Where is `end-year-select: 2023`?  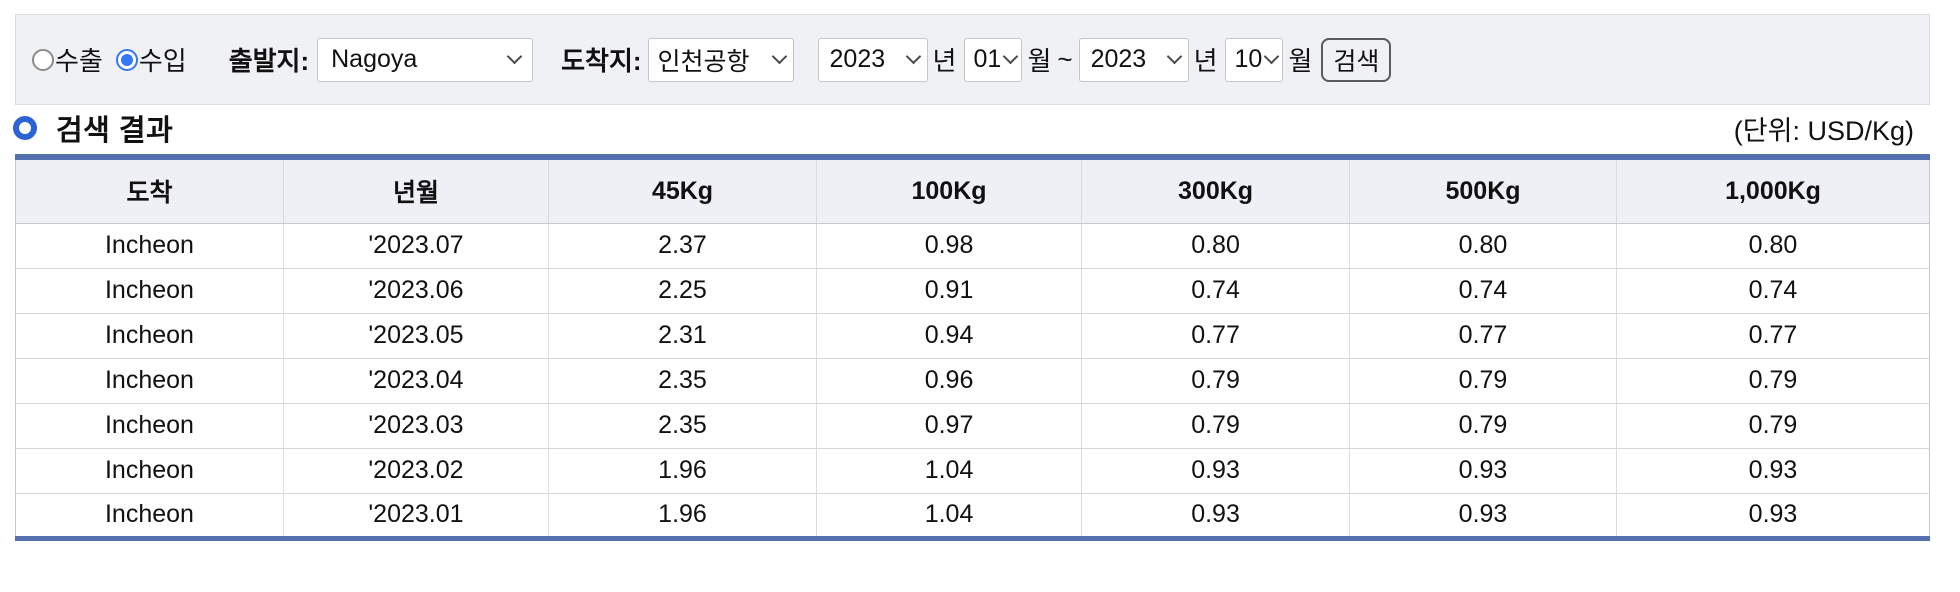 end-year-select: 2023 is located at coordinates (1133, 59).